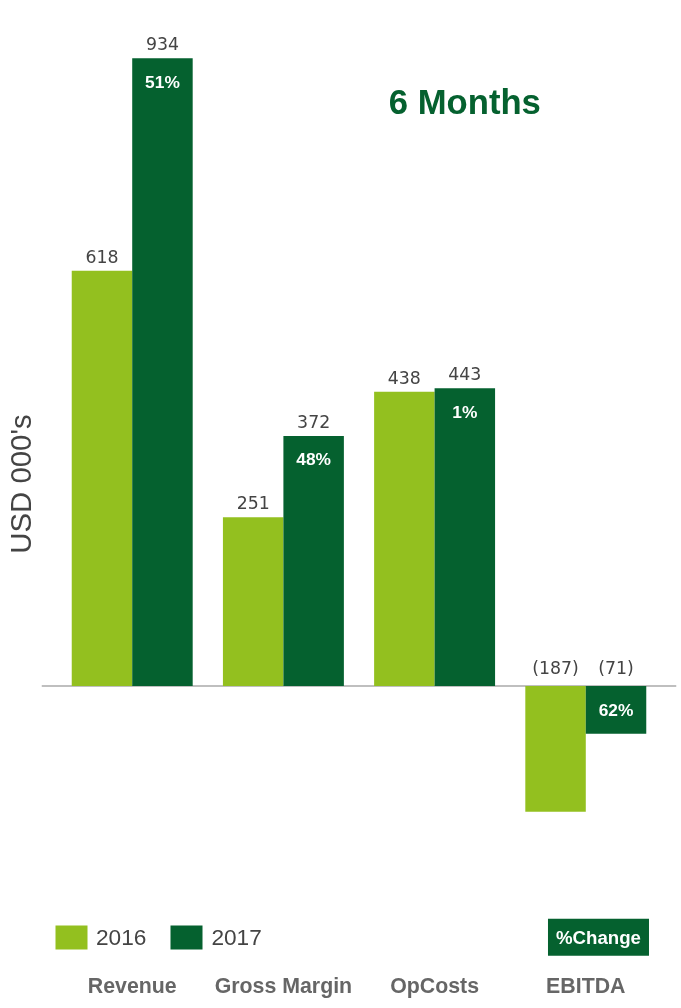 The height and width of the screenshot is (1008, 681). I want to click on data-label: 443, so click(465, 374).